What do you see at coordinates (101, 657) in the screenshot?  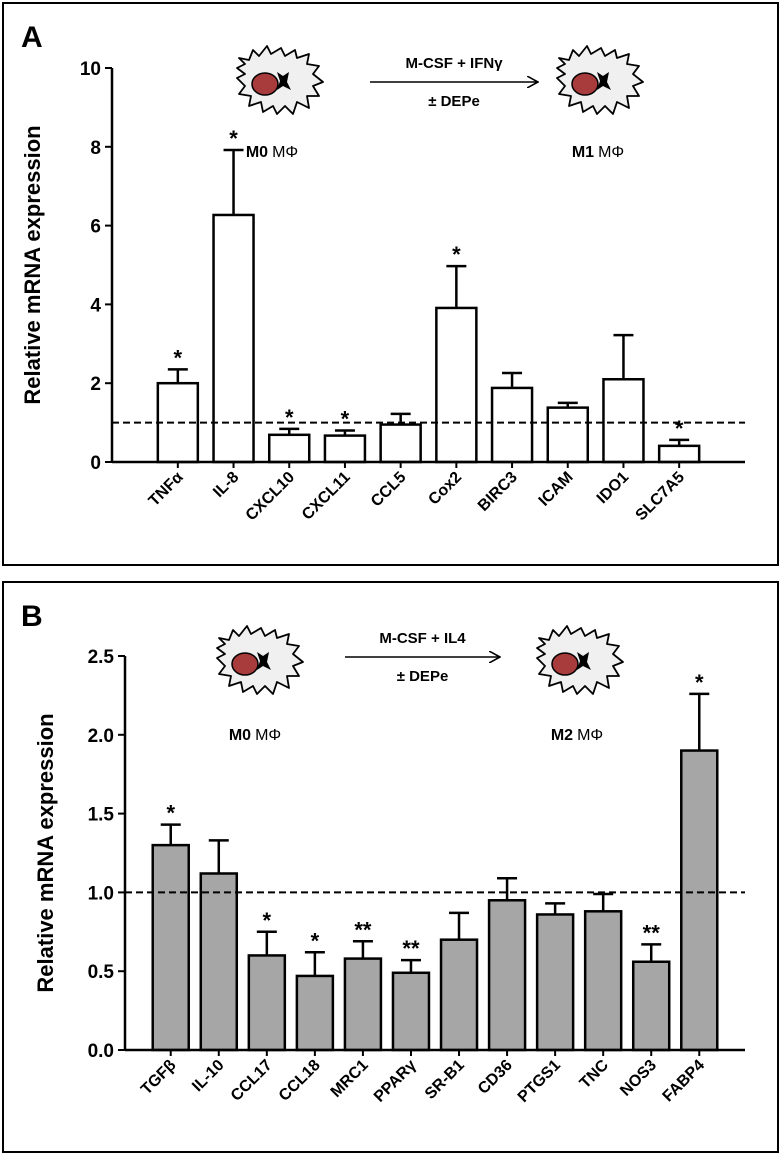 I see `y-tick-label: 2.5` at bounding box center [101, 657].